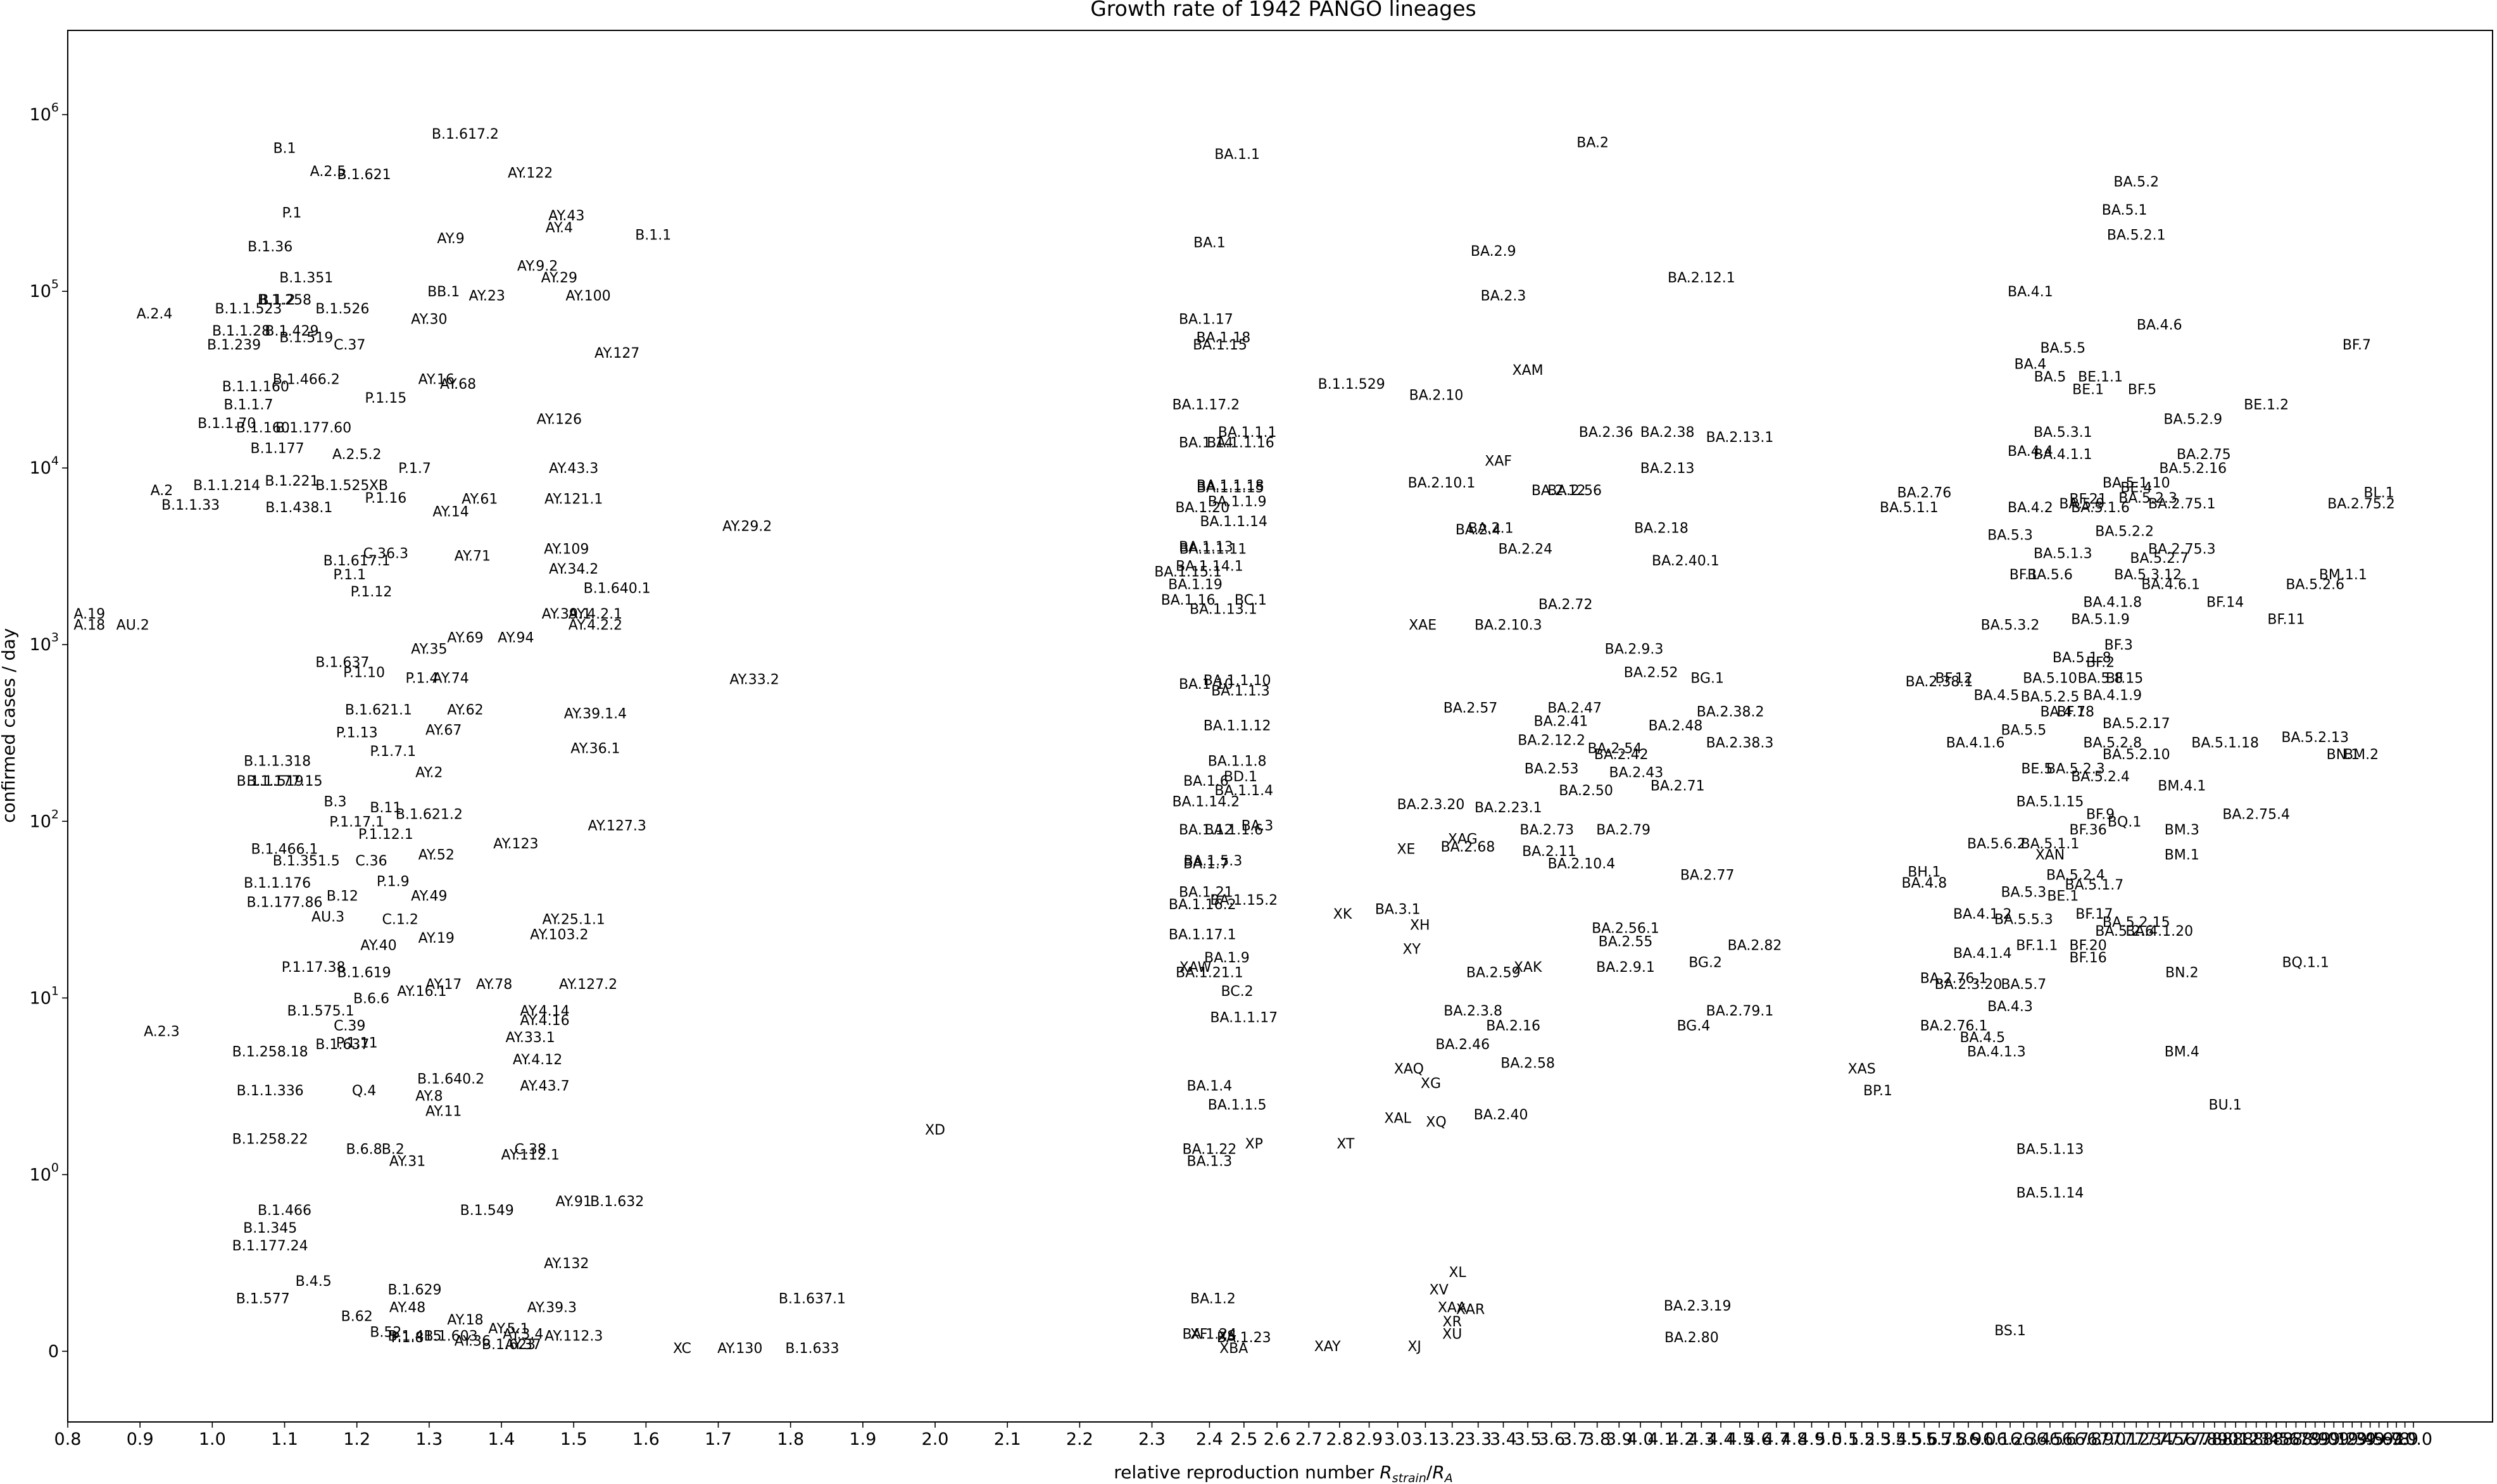 Image resolution: width=2497 pixels, height=1484 pixels. I want to click on x-tick-label: 6.3, so click(2024, 1439).